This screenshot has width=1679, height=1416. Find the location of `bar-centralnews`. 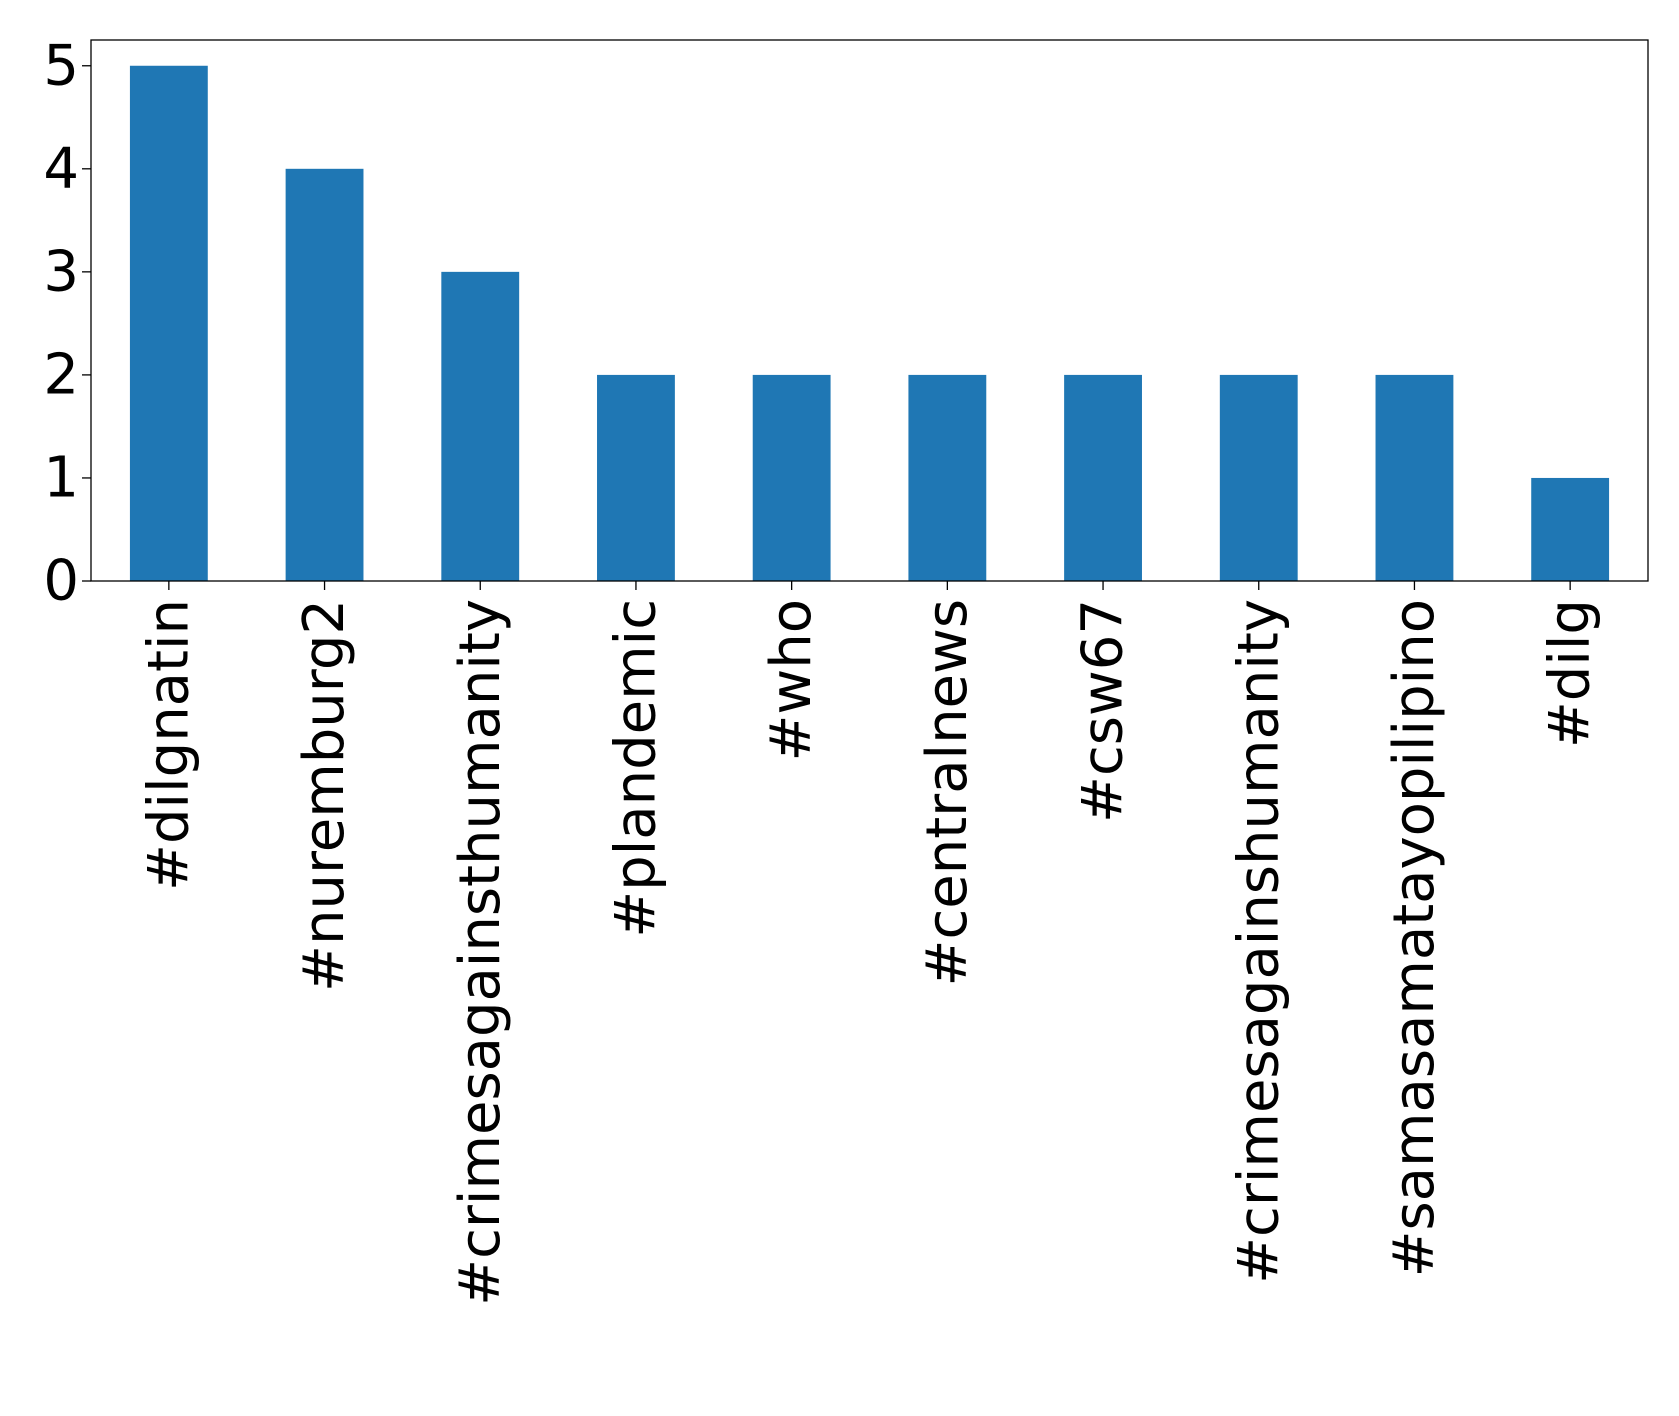

bar-centralnews is located at coordinates (947, 477).